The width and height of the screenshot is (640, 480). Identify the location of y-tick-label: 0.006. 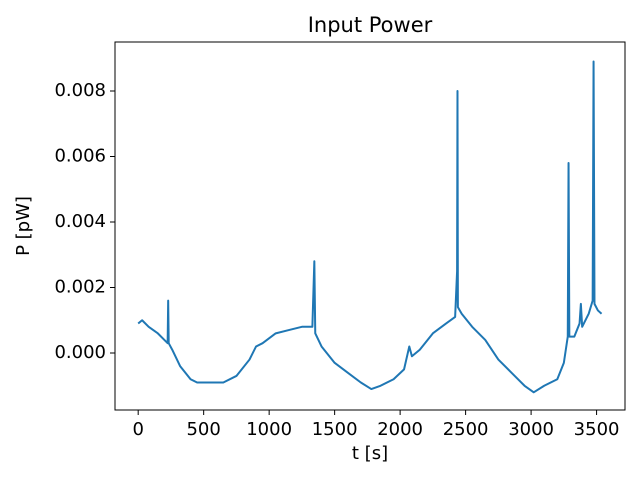
(80, 156).